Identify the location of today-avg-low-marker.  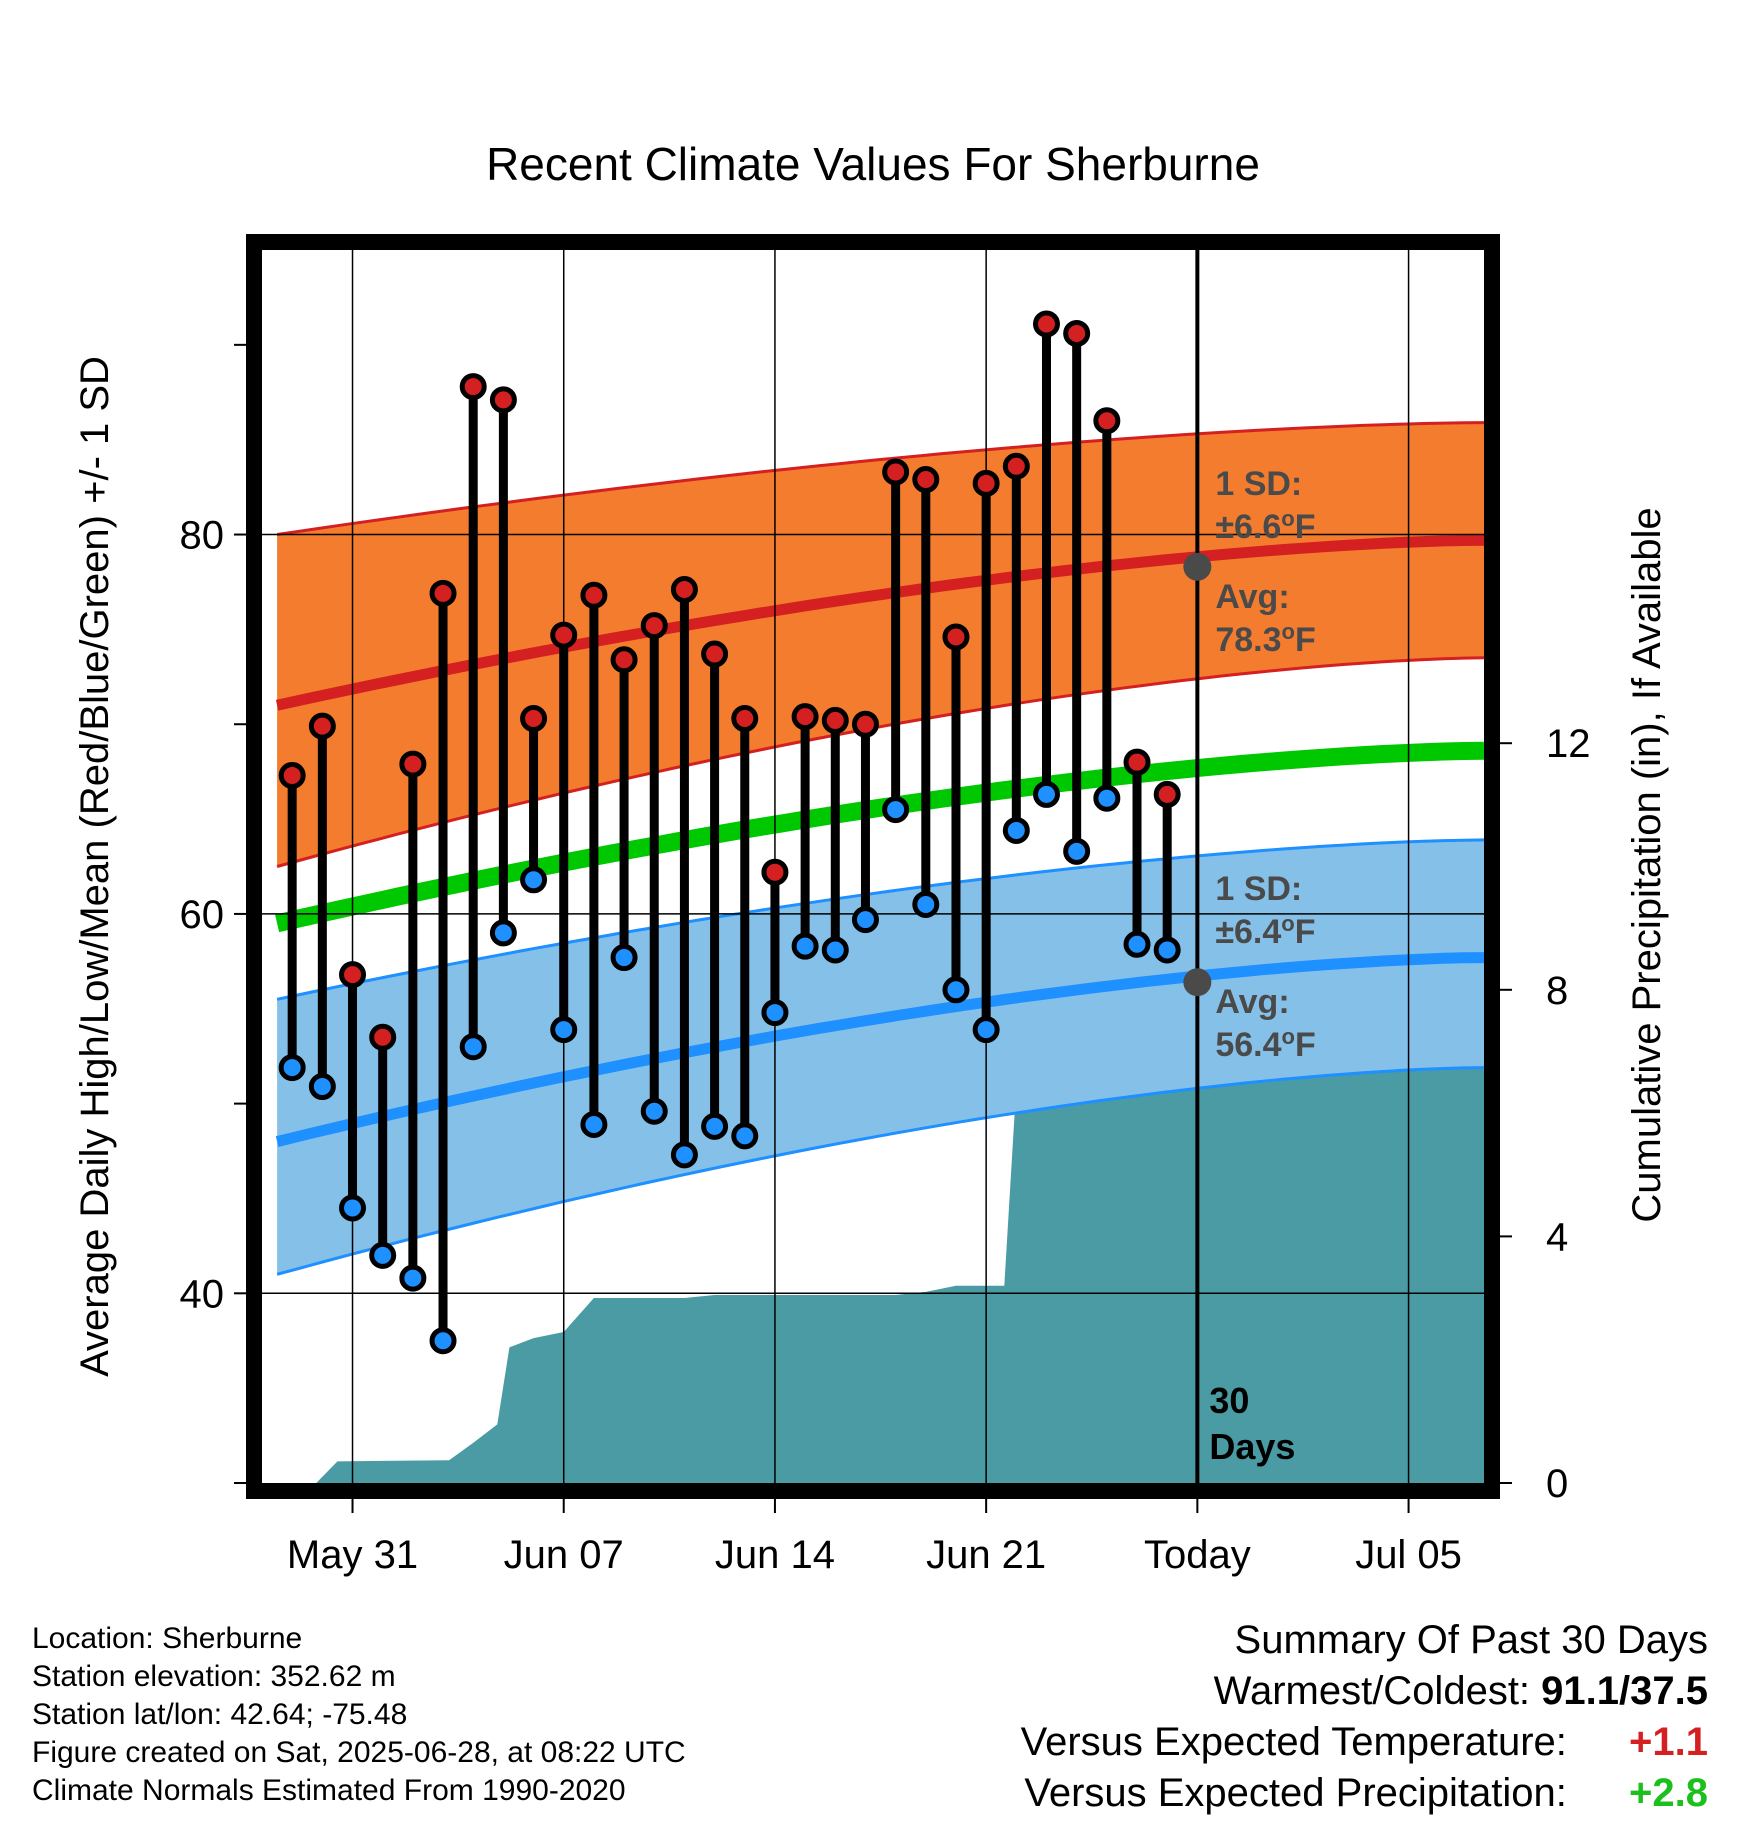
(1197, 982).